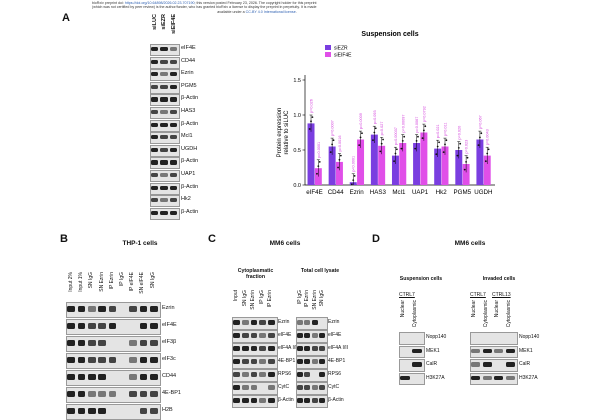 Image resolution: width=600 pixels, height=420 pixels. What do you see at coordinates (433, 350) in the screenshot?
I see `row-label: MEK1` at bounding box center [433, 350].